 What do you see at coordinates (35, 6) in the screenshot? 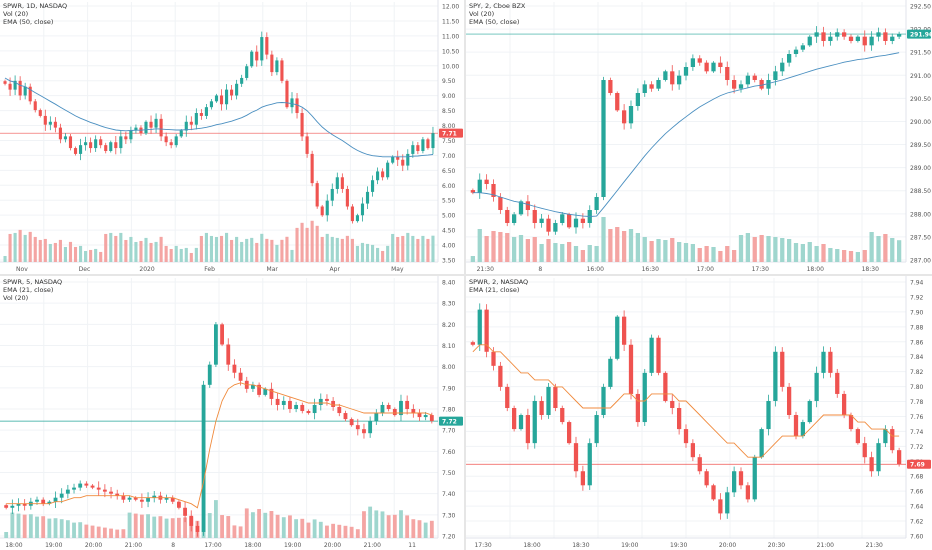
I see `symbol-title: SPWR, 1D, NASDAQ` at bounding box center [35, 6].